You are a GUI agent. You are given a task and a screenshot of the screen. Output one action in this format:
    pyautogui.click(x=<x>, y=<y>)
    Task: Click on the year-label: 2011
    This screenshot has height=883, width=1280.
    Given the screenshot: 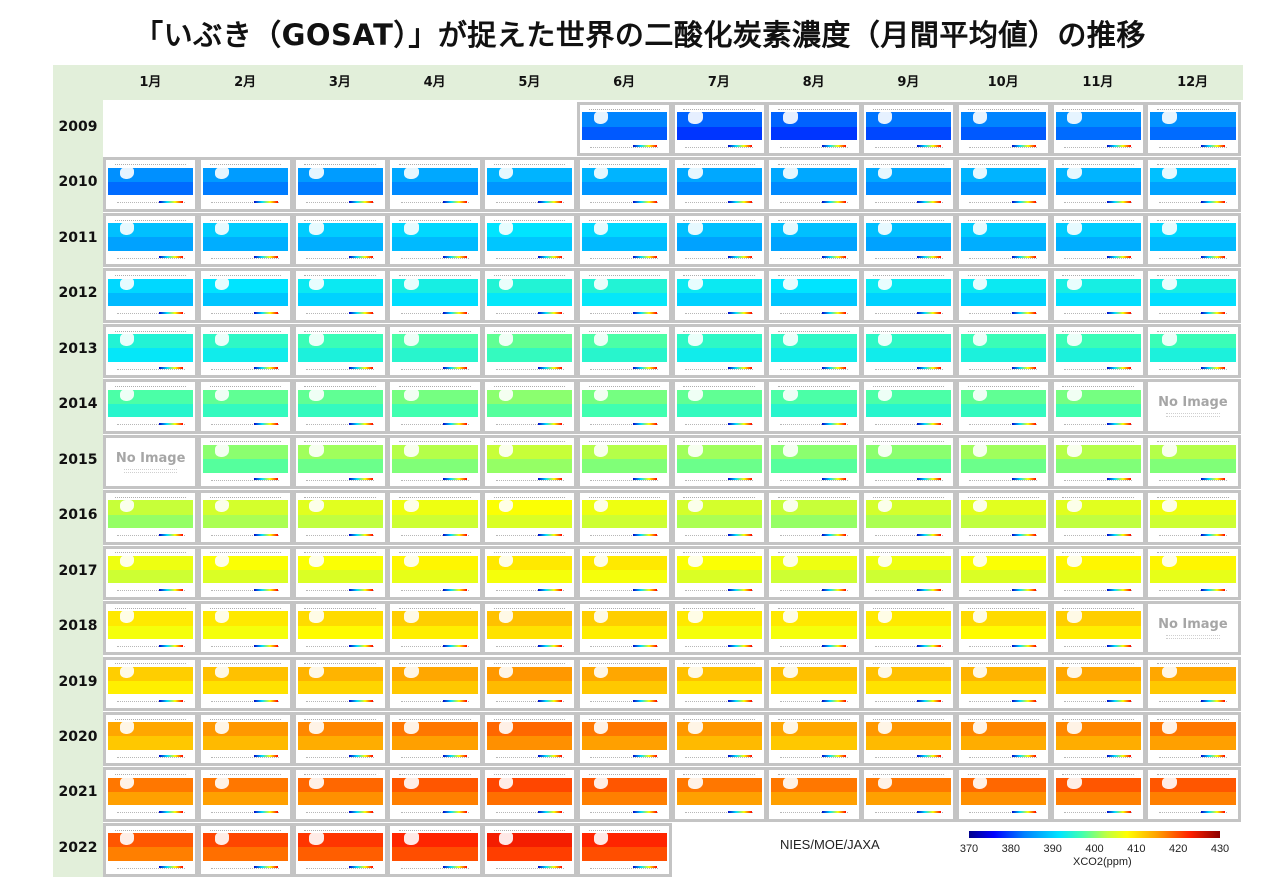 What is the action you would take?
    pyautogui.click(x=78, y=237)
    